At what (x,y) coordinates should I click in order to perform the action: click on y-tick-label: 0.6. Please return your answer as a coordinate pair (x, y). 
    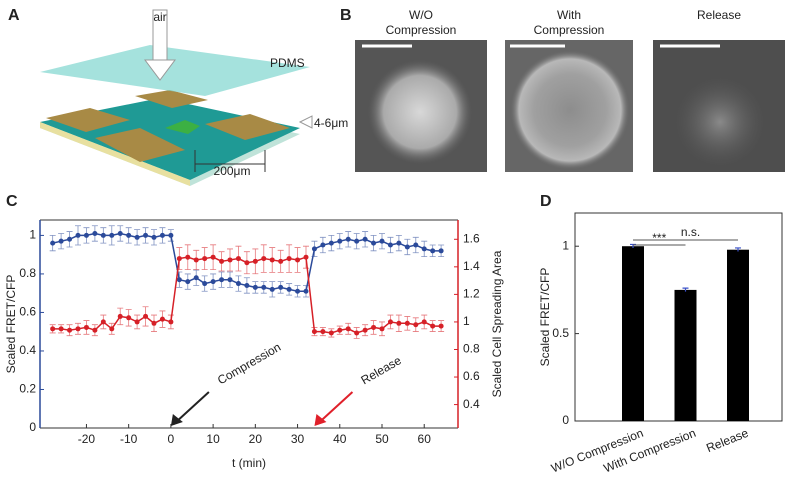
    Looking at the image, I should click on (27, 312).